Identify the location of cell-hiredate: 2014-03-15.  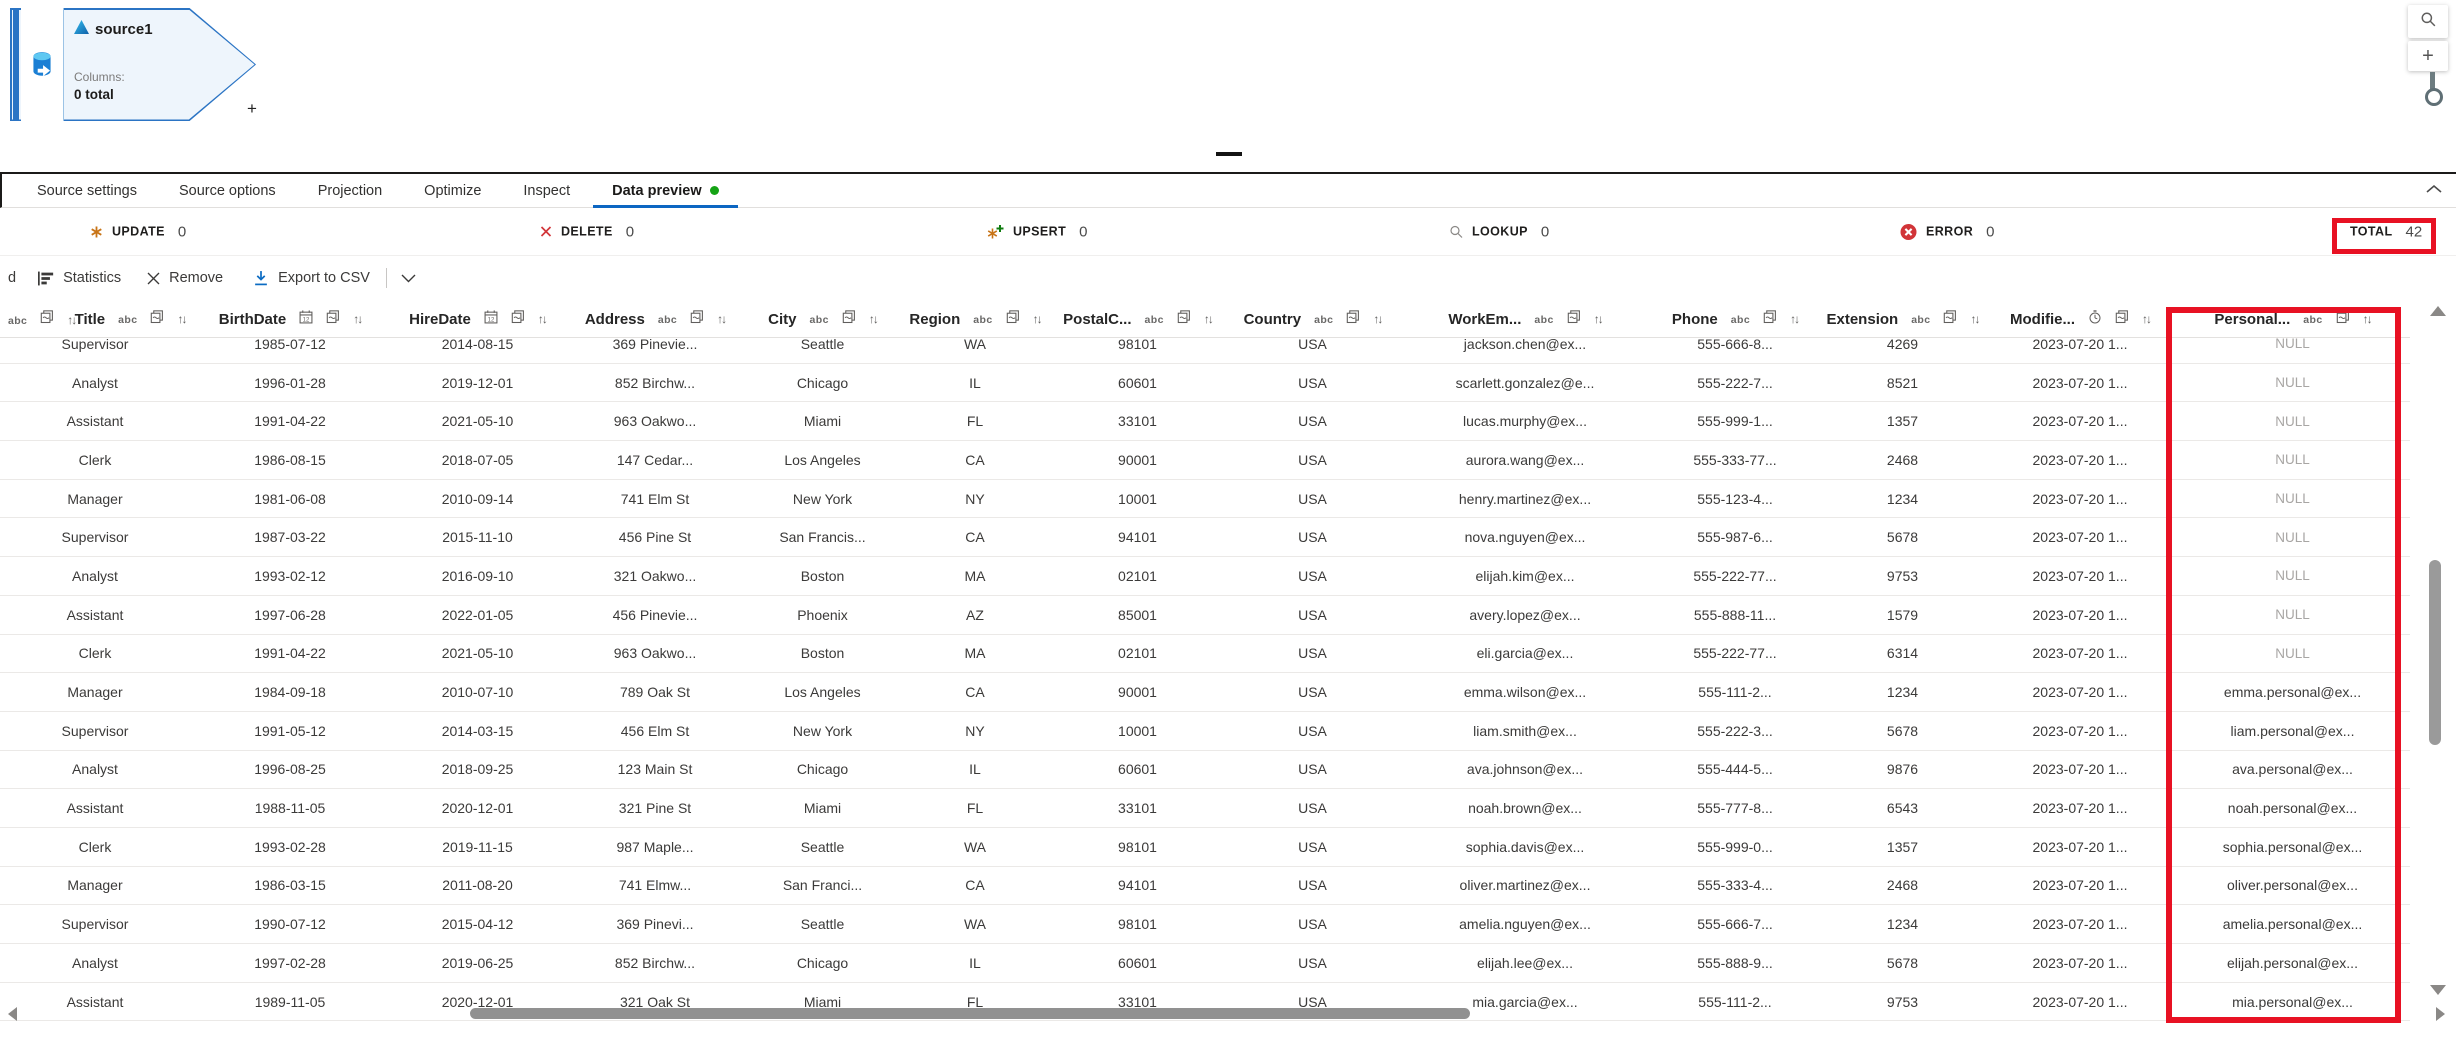
(477, 730).